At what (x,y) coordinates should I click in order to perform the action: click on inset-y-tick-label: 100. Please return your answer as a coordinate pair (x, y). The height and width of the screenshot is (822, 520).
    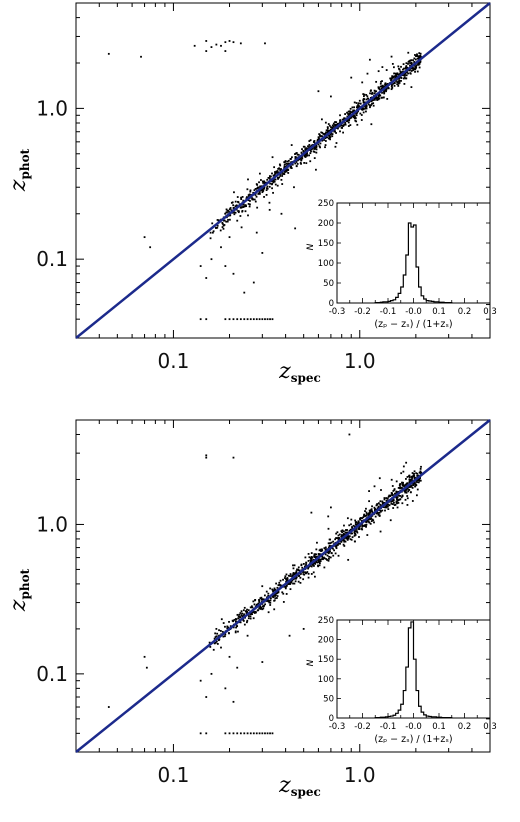
    Looking at the image, I should click on (326, 680).